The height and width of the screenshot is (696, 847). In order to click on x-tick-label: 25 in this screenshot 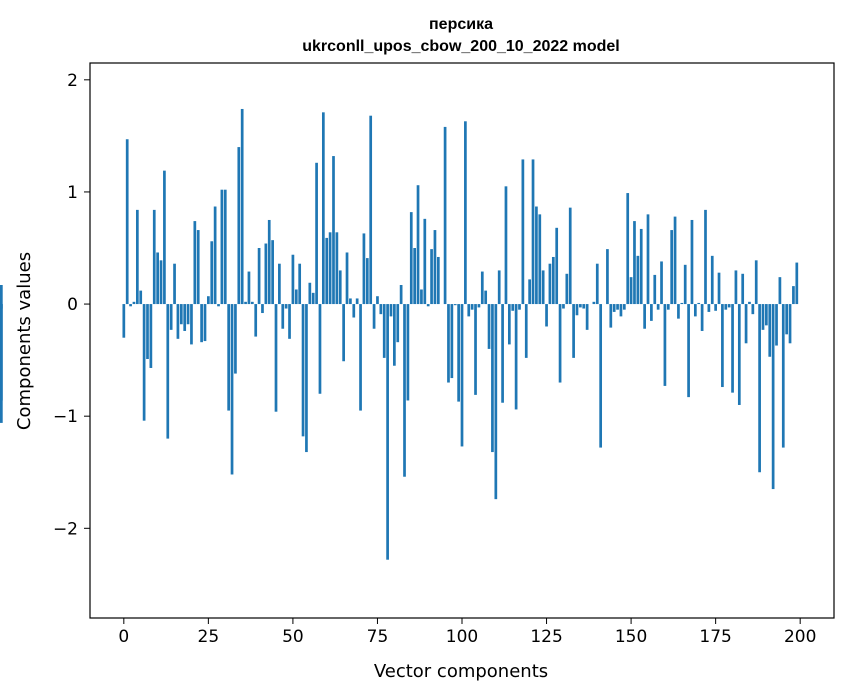, I will do `click(209, 637)`.